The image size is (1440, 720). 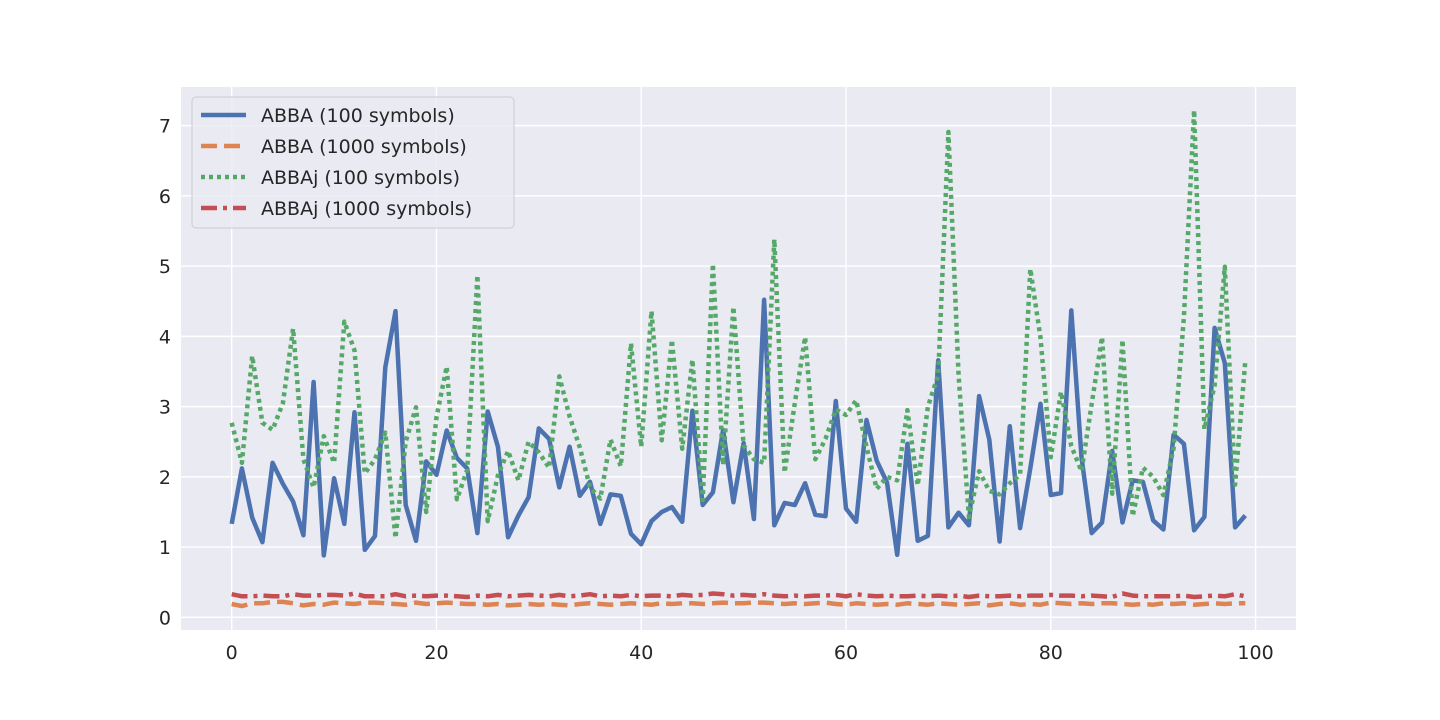 I want to click on legend-label: ABBAj (1000 symbols), so click(x=366, y=209).